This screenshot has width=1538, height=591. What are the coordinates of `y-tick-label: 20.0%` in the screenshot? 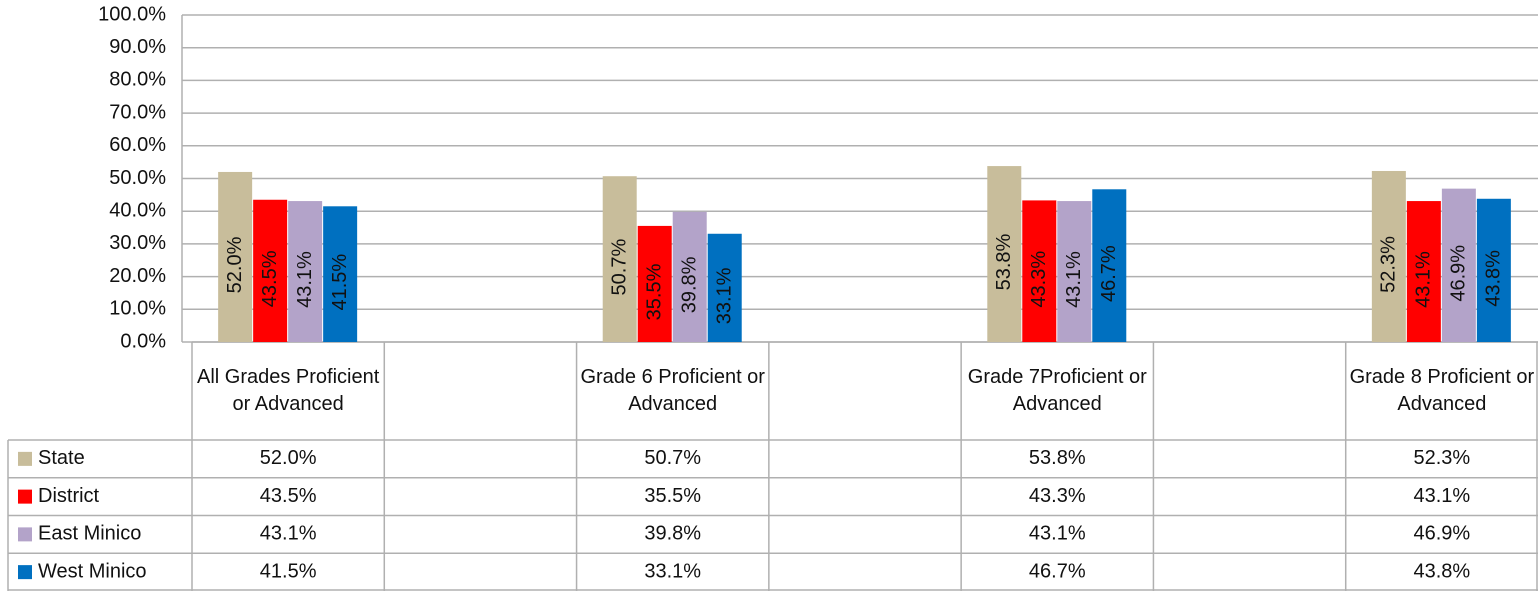 It's located at (137, 276).